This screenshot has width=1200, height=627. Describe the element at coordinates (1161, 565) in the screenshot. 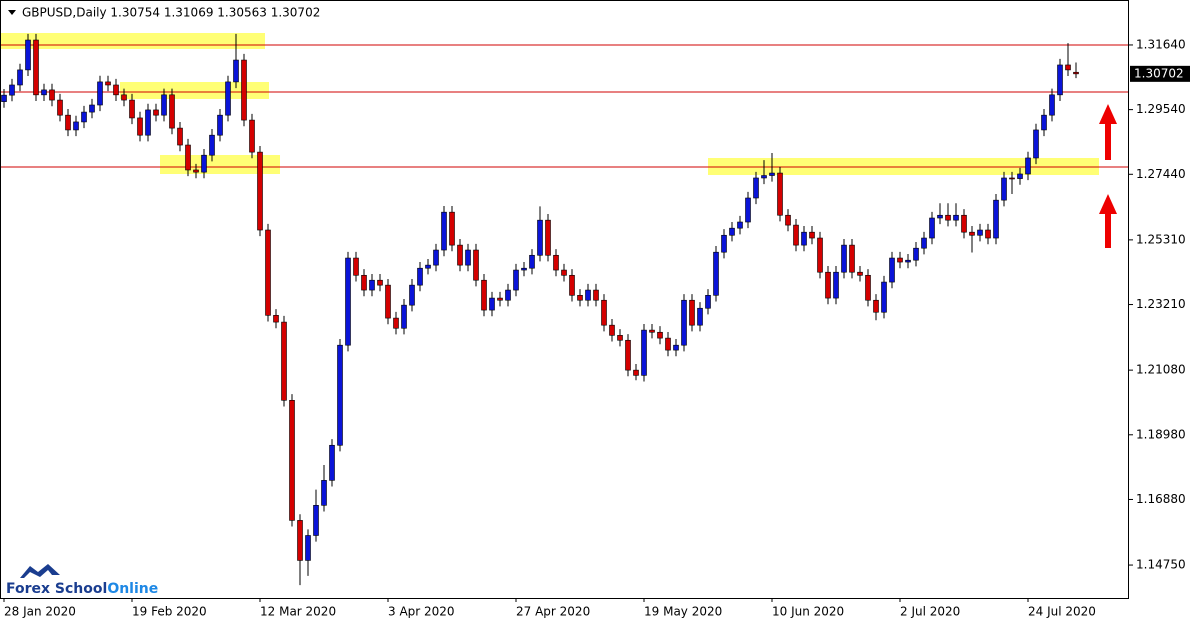

I see `y-tick-label: 1.14750` at that location.